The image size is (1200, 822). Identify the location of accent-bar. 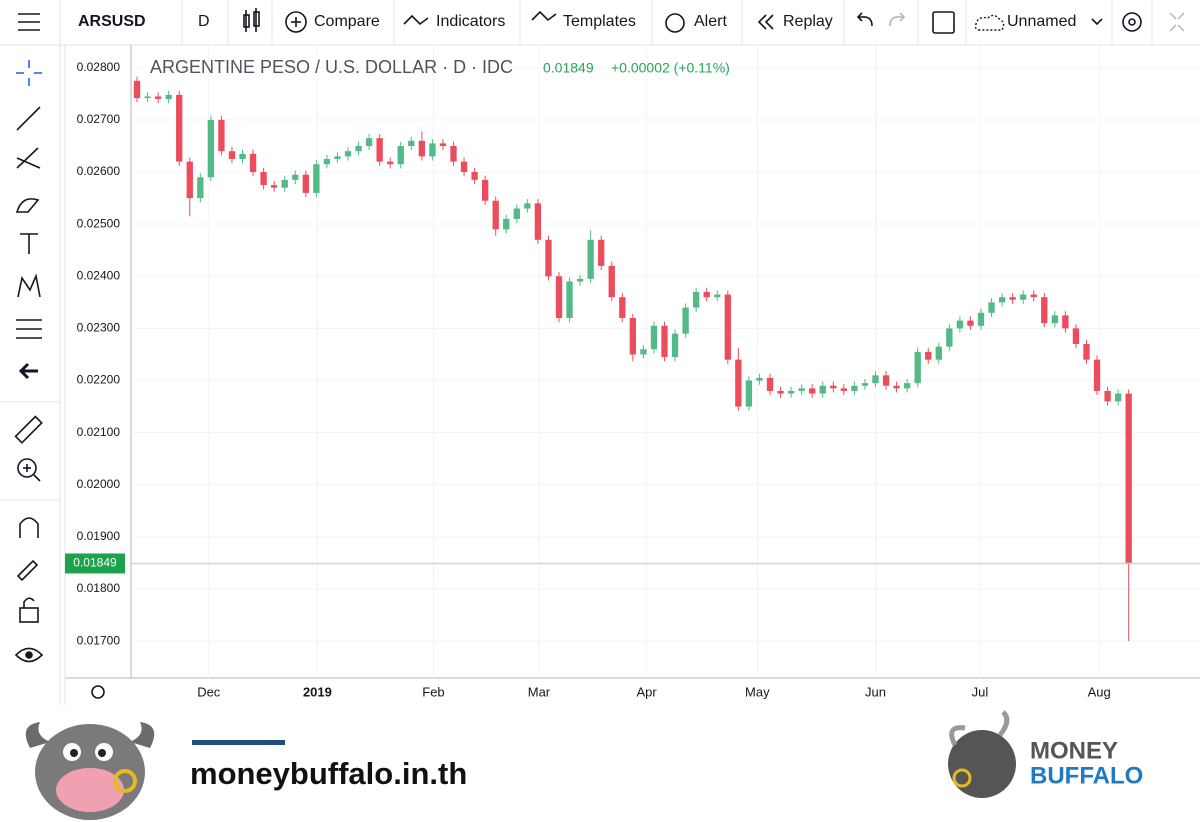
(238, 742).